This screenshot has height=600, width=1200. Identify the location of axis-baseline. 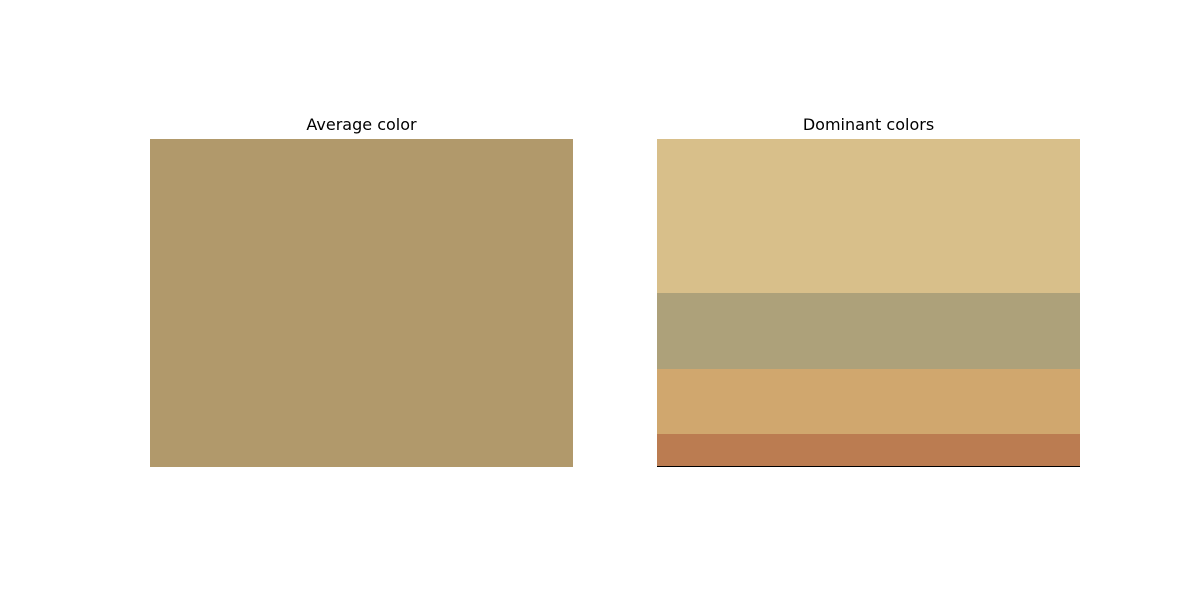
(868, 466).